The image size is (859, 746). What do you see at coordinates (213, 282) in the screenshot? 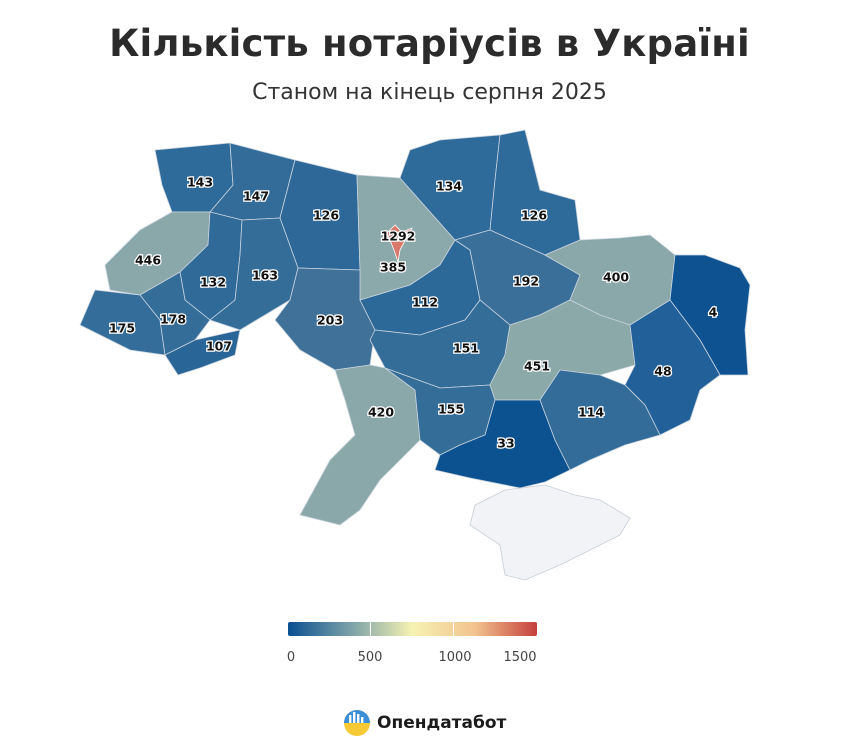
I see `label-ternopil: 132` at bounding box center [213, 282].